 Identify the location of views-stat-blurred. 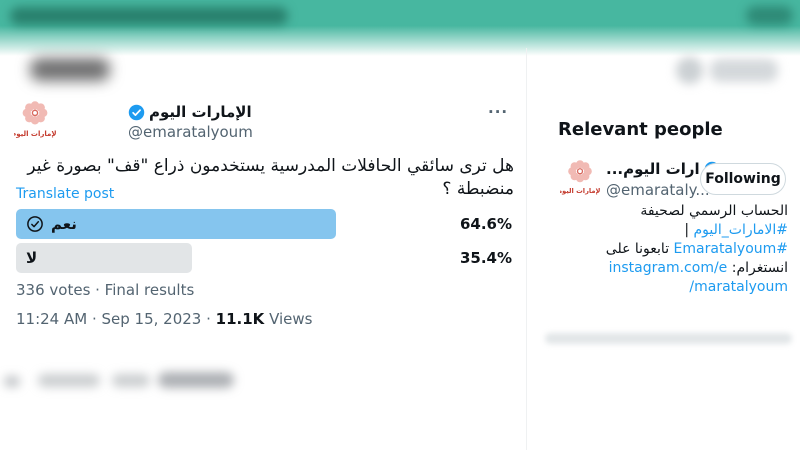
(196, 380).